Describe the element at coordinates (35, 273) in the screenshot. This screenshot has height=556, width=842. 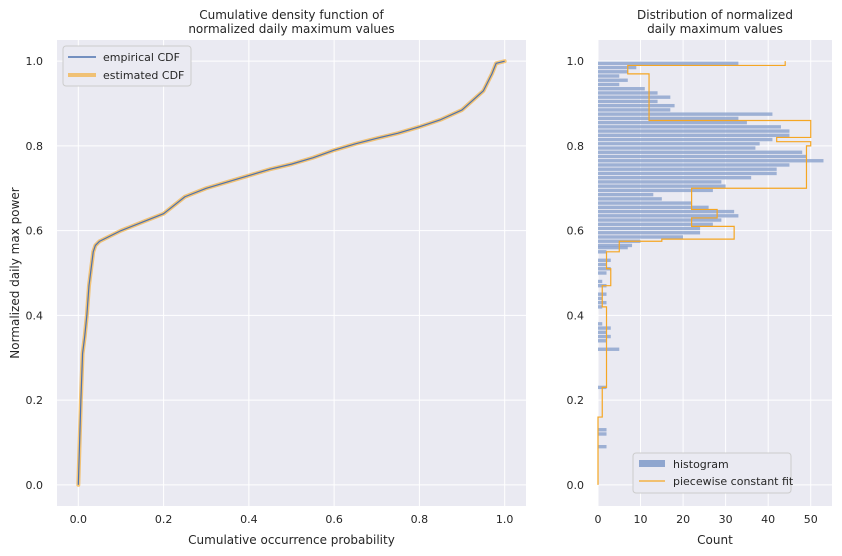
I see `cdf-y-tick-labels: 0.0 0.2 0.4 0.6 0.8 1.0` at that location.